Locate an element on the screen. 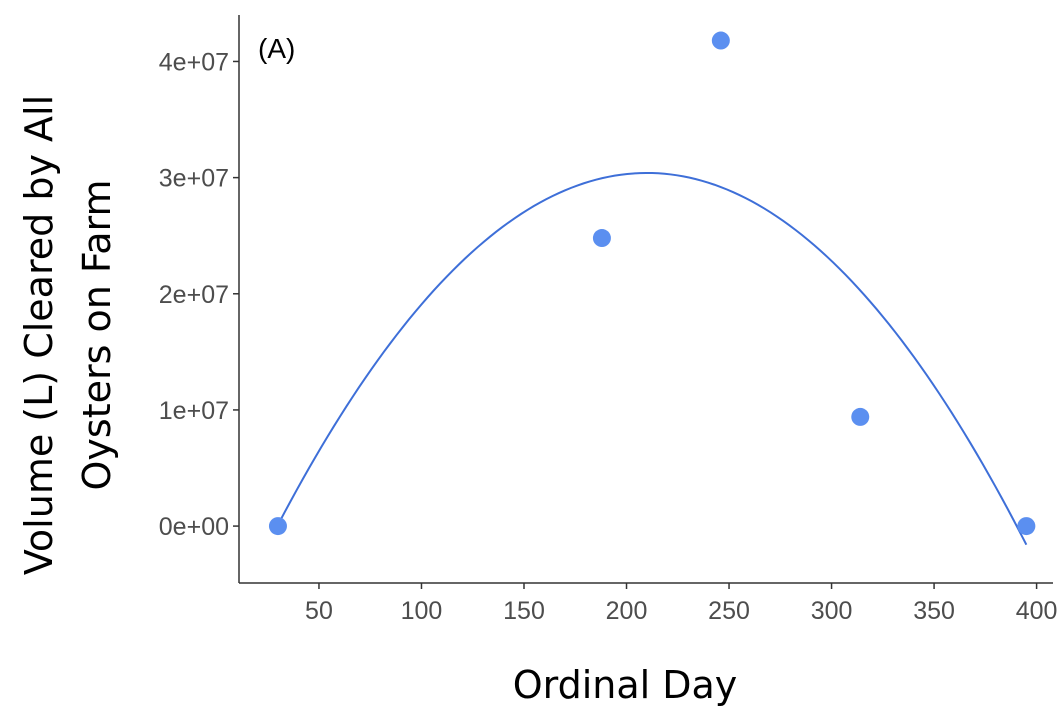  panel-label: (A) is located at coordinates (276, 48).